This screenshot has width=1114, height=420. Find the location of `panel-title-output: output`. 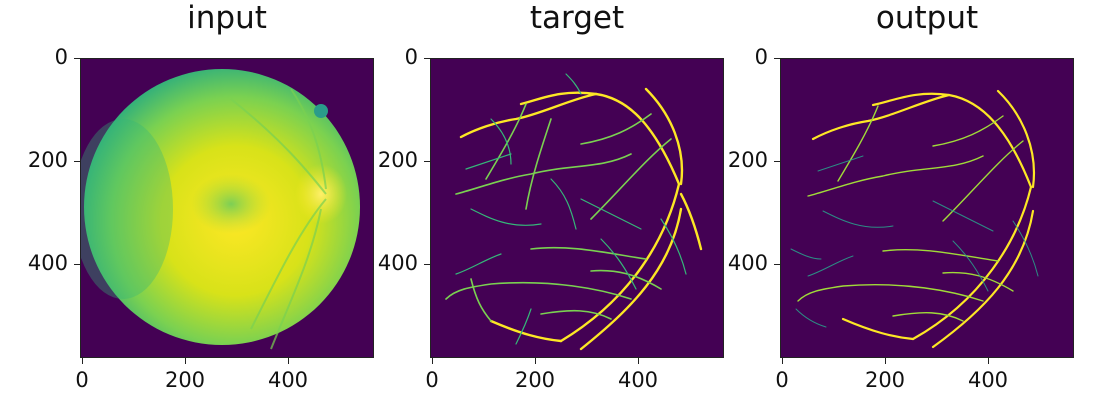

panel-title-output: output is located at coordinates (927, 18).